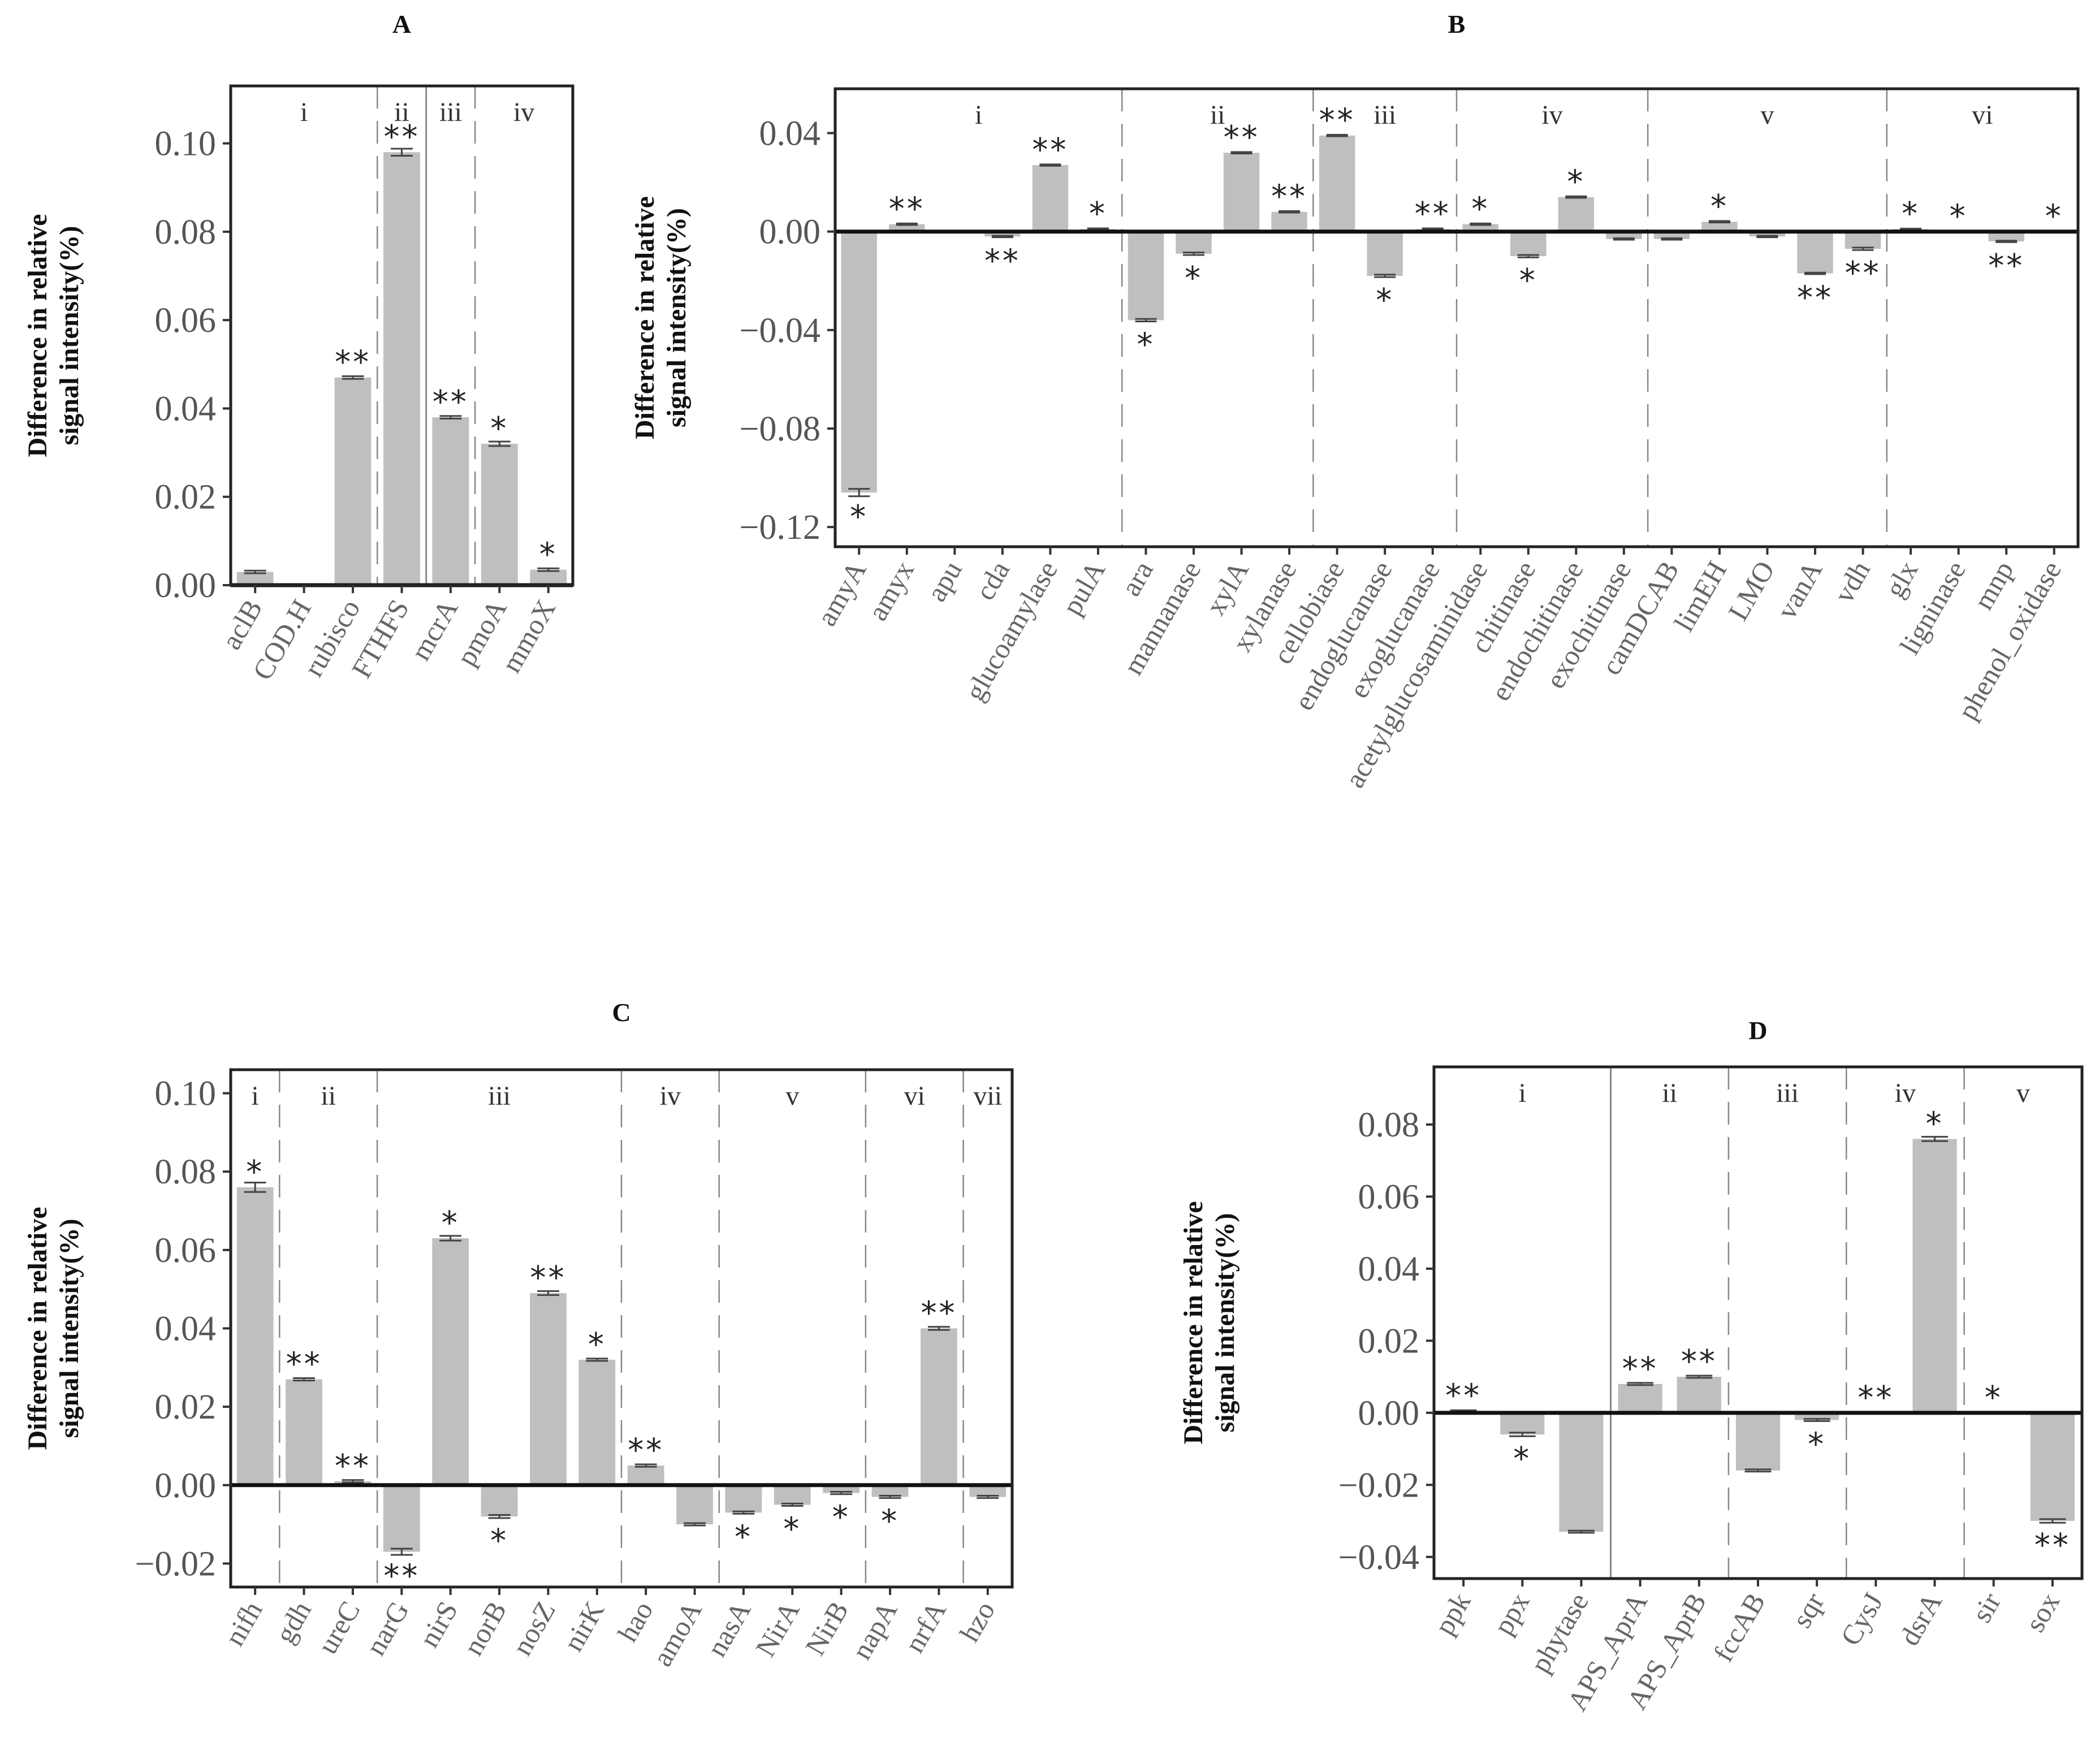 The image size is (2095, 1764). I want to click on bar-glucoamylase, so click(1050, 198).